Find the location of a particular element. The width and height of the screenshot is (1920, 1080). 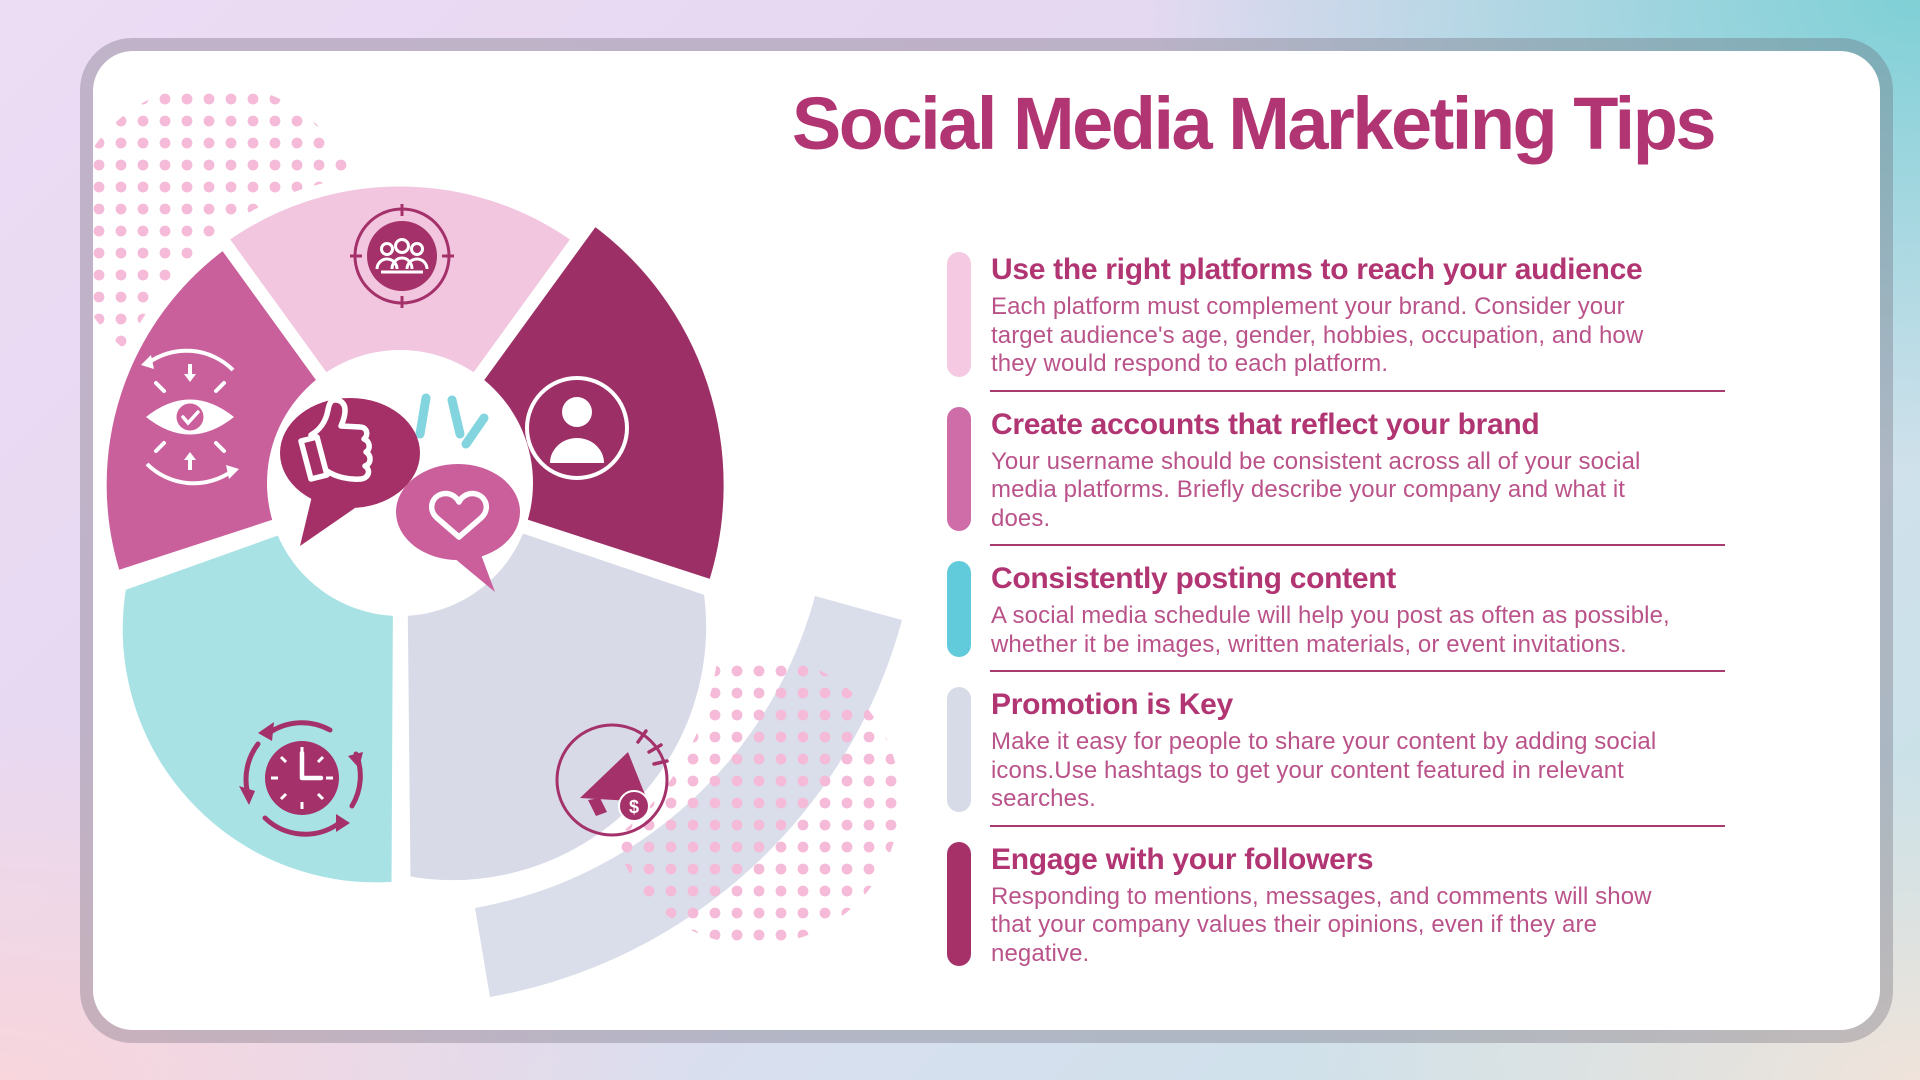

tip-heading: Create accounts that reflect your brand is located at coordinates (1265, 424).